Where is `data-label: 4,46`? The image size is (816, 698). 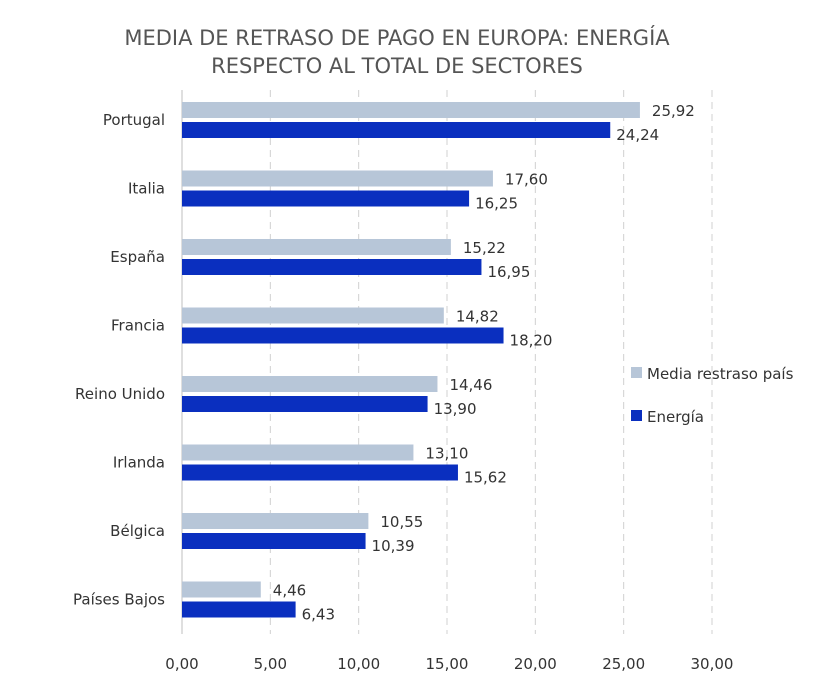
data-label: 4,46 is located at coordinates (289, 591).